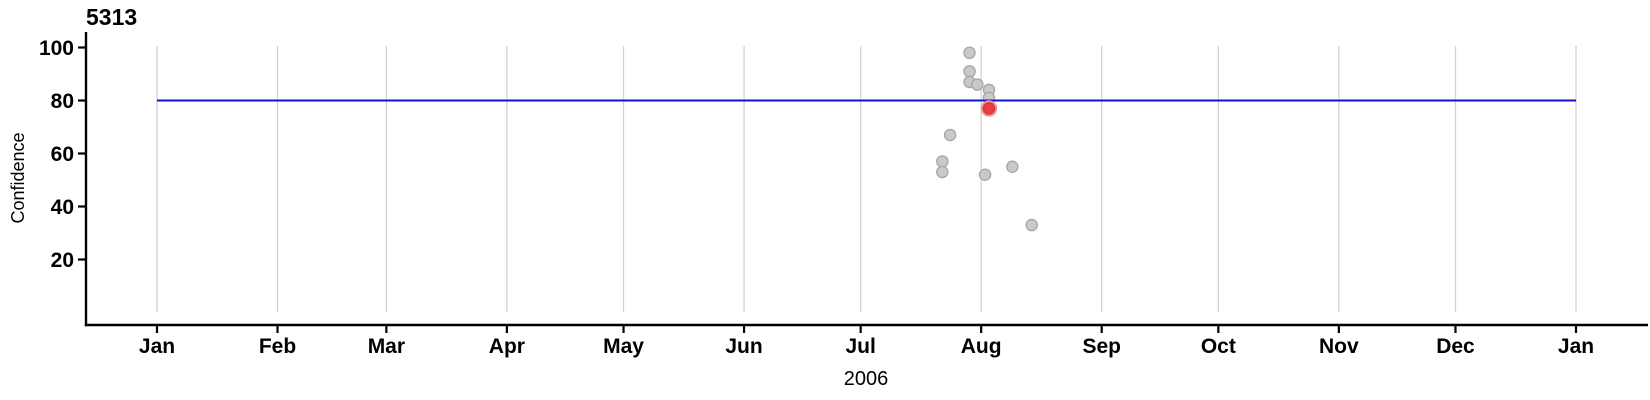  Describe the element at coordinates (62, 154) in the screenshot. I see `y-tick-label: 60` at that location.